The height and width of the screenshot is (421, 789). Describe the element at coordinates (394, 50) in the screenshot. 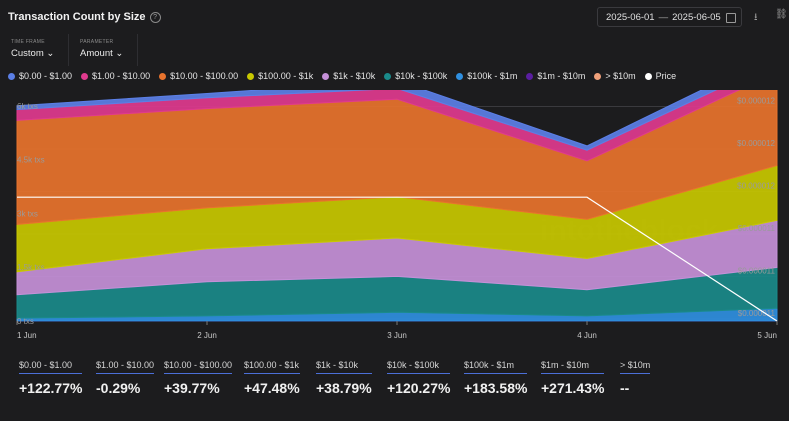

I see `parameter-bar: TIME FRAME Custom ⌄ PARAMETER Amount ⌄` at that location.